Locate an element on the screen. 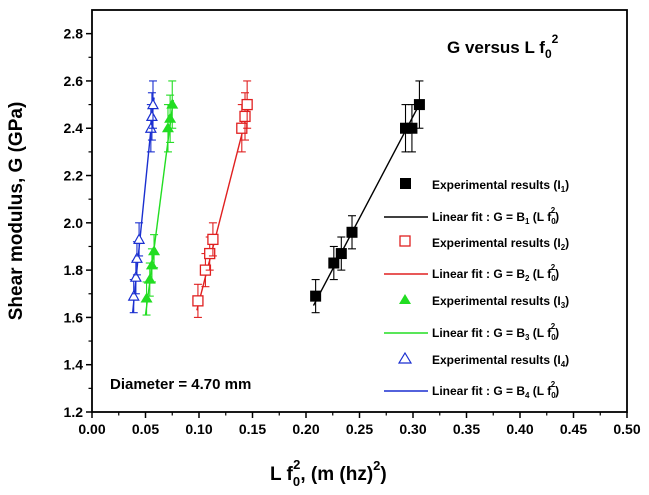 This screenshot has height=495, width=649. y-tick-label-5: 2.2 is located at coordinates (74, 176).